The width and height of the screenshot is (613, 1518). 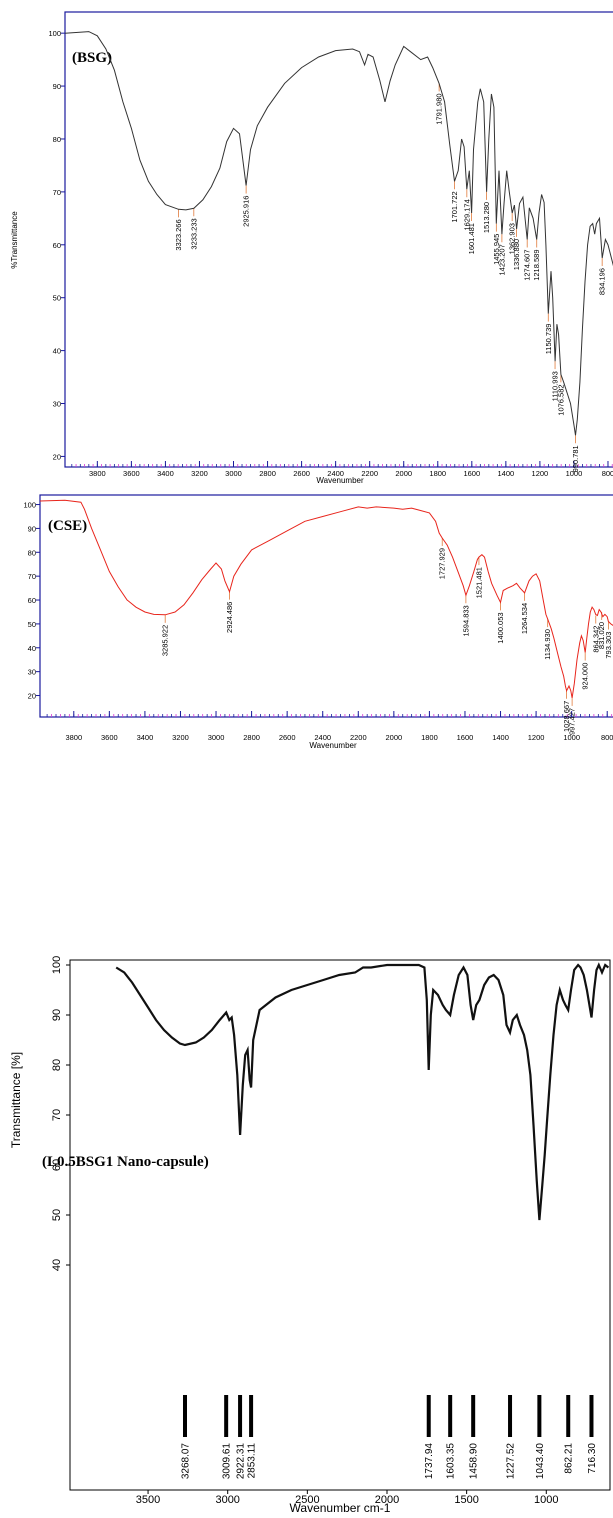 What do you see at coordinates (32, 696) in the screenshot?
I see `cse-y-tick-label: 20` at bounding box center [32, 696].